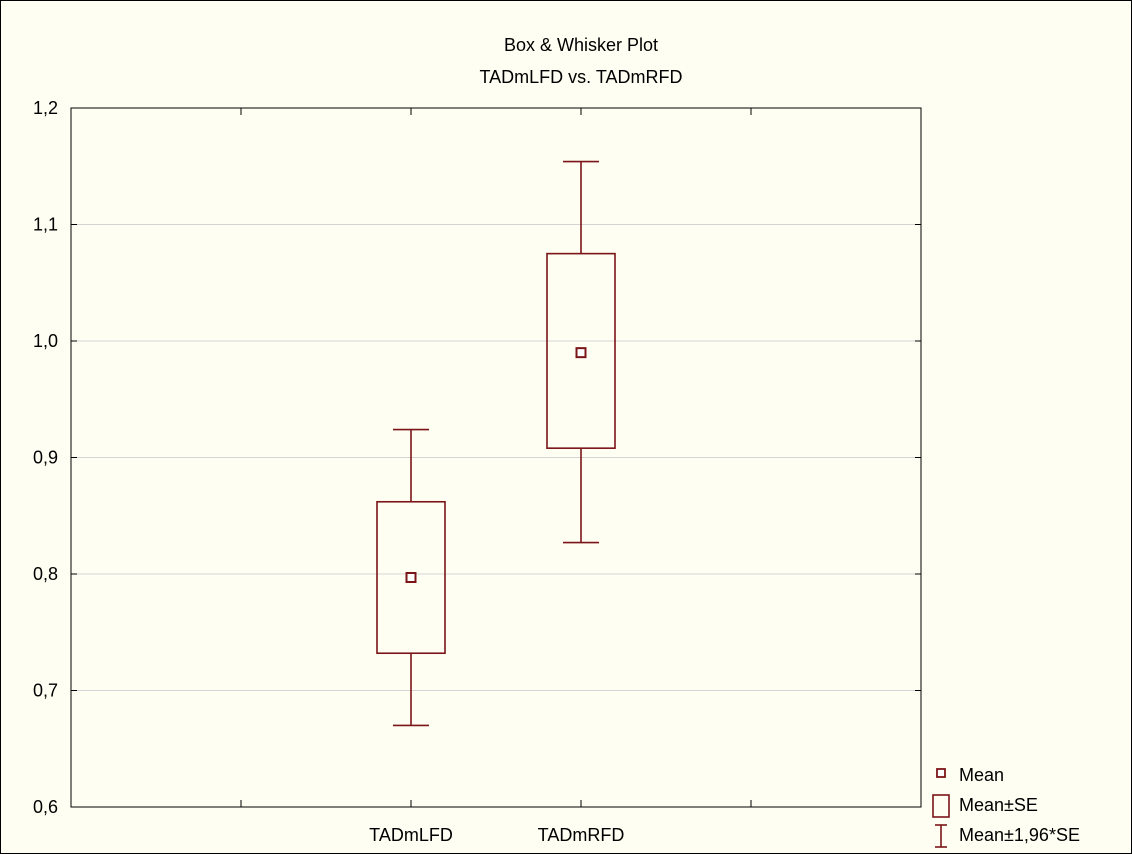 The height and width of the screenshot is (854, 1132). I want to click on y-tick-label: 0,9, so click(45, 458).